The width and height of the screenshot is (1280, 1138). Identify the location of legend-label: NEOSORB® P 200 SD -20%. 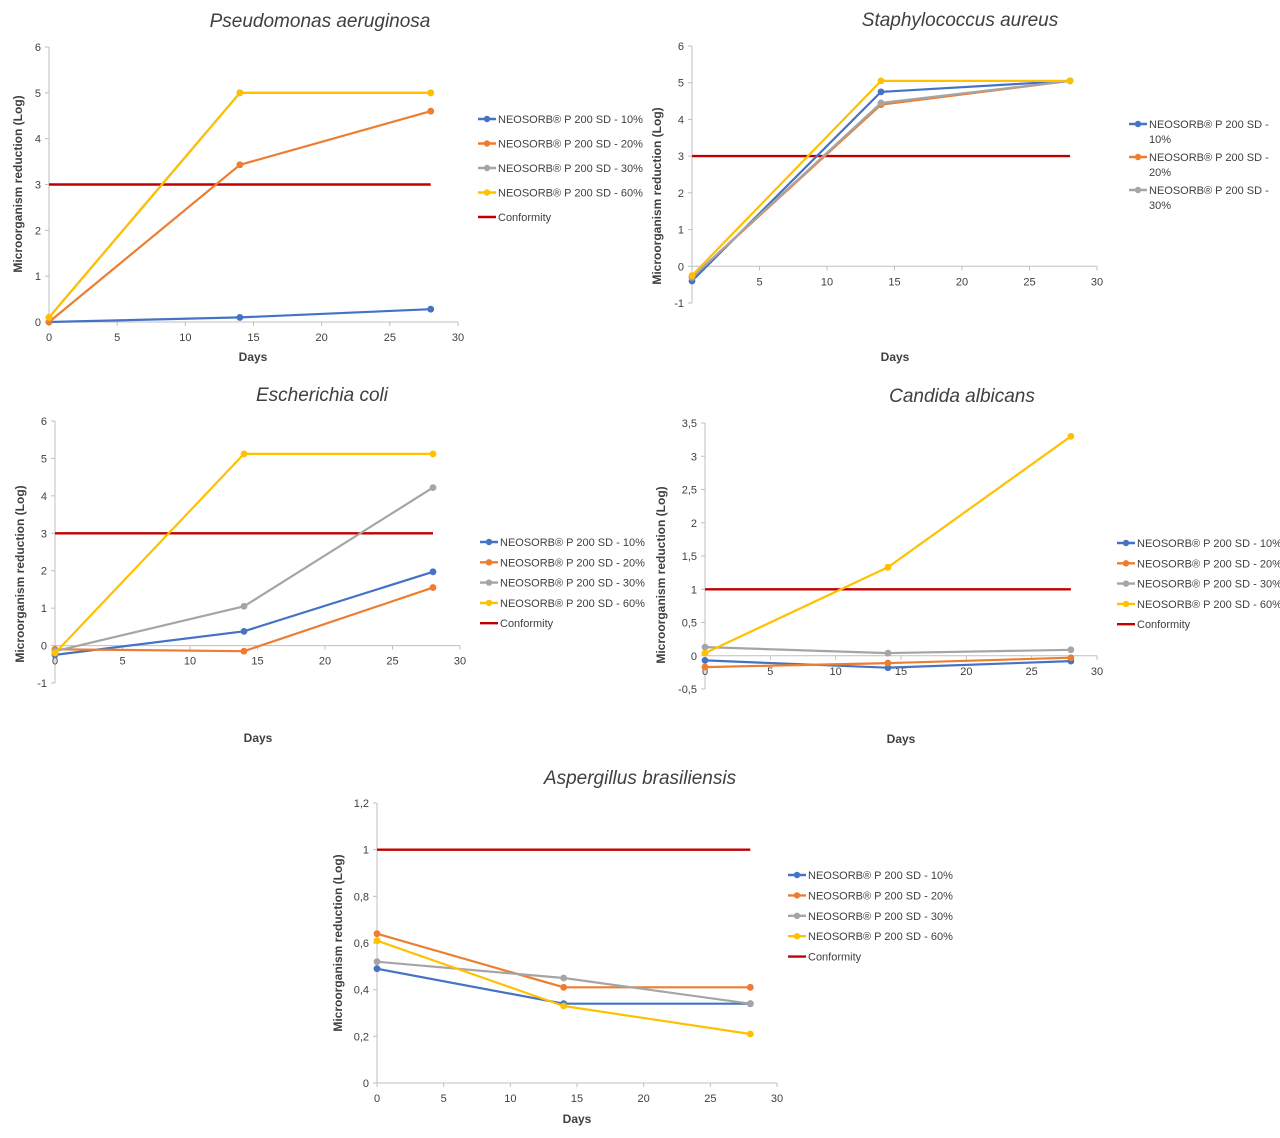
(1209, 165).